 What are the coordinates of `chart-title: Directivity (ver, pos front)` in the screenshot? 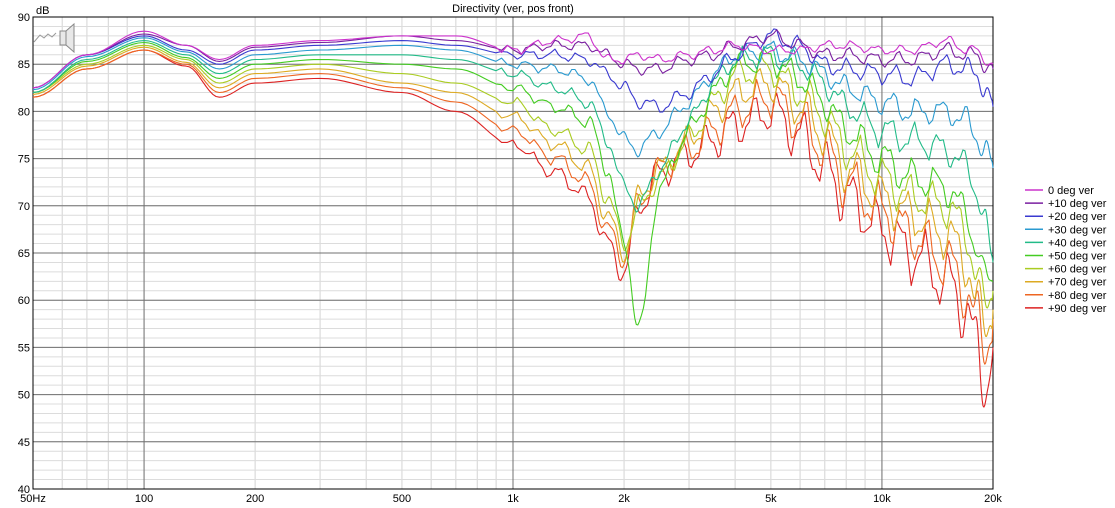 It's located at (513, 9).